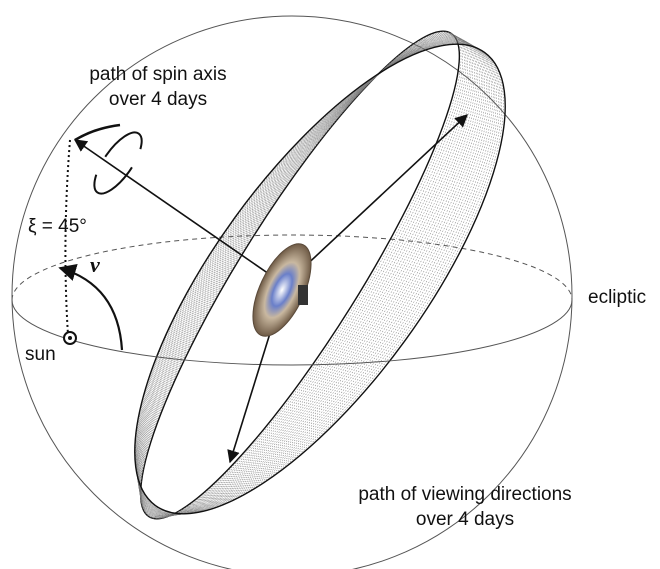  Describe the element at coordinates (303, 295) in the screenshot. I see `spacecraft-body` at that location.